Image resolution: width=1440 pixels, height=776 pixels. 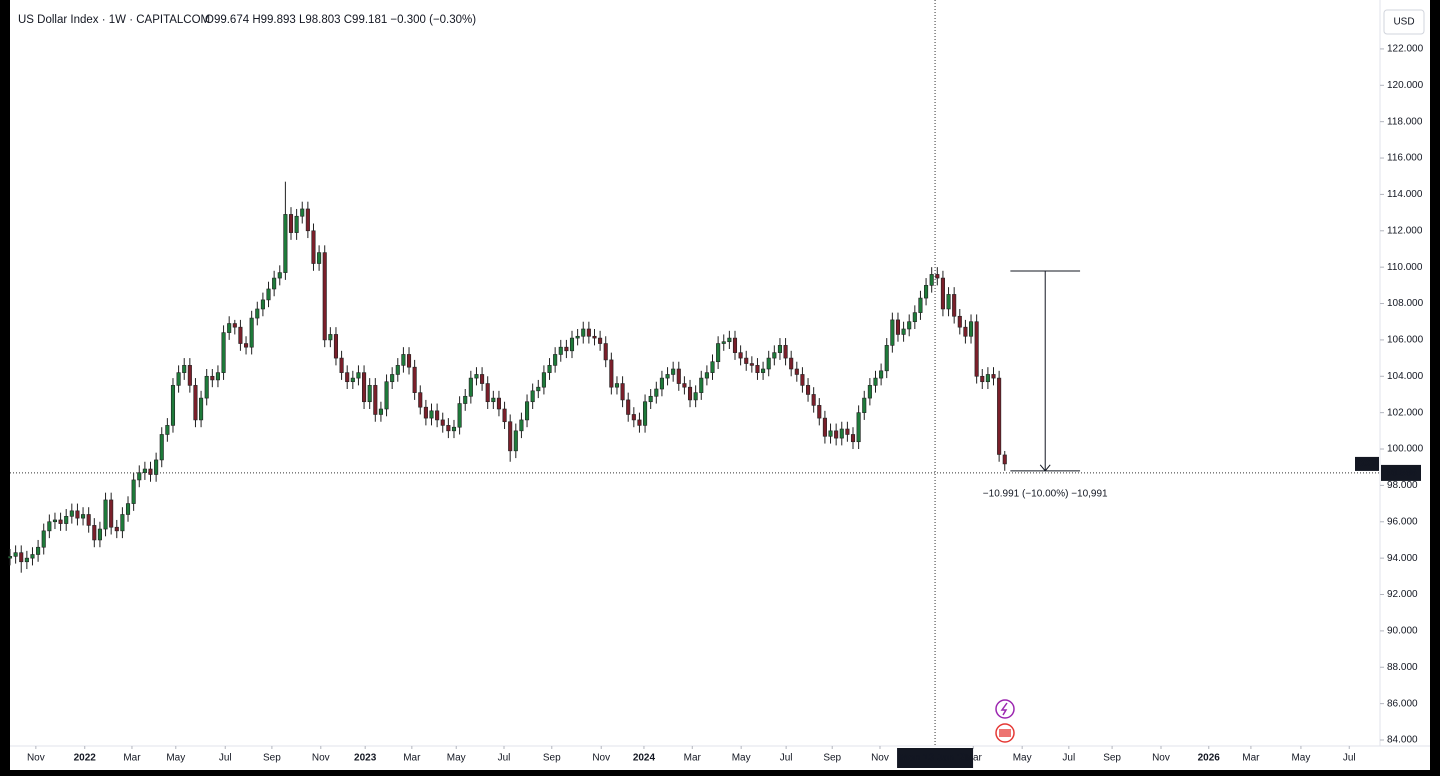 I want to click on event-icon, so click(x=1005, y=709).